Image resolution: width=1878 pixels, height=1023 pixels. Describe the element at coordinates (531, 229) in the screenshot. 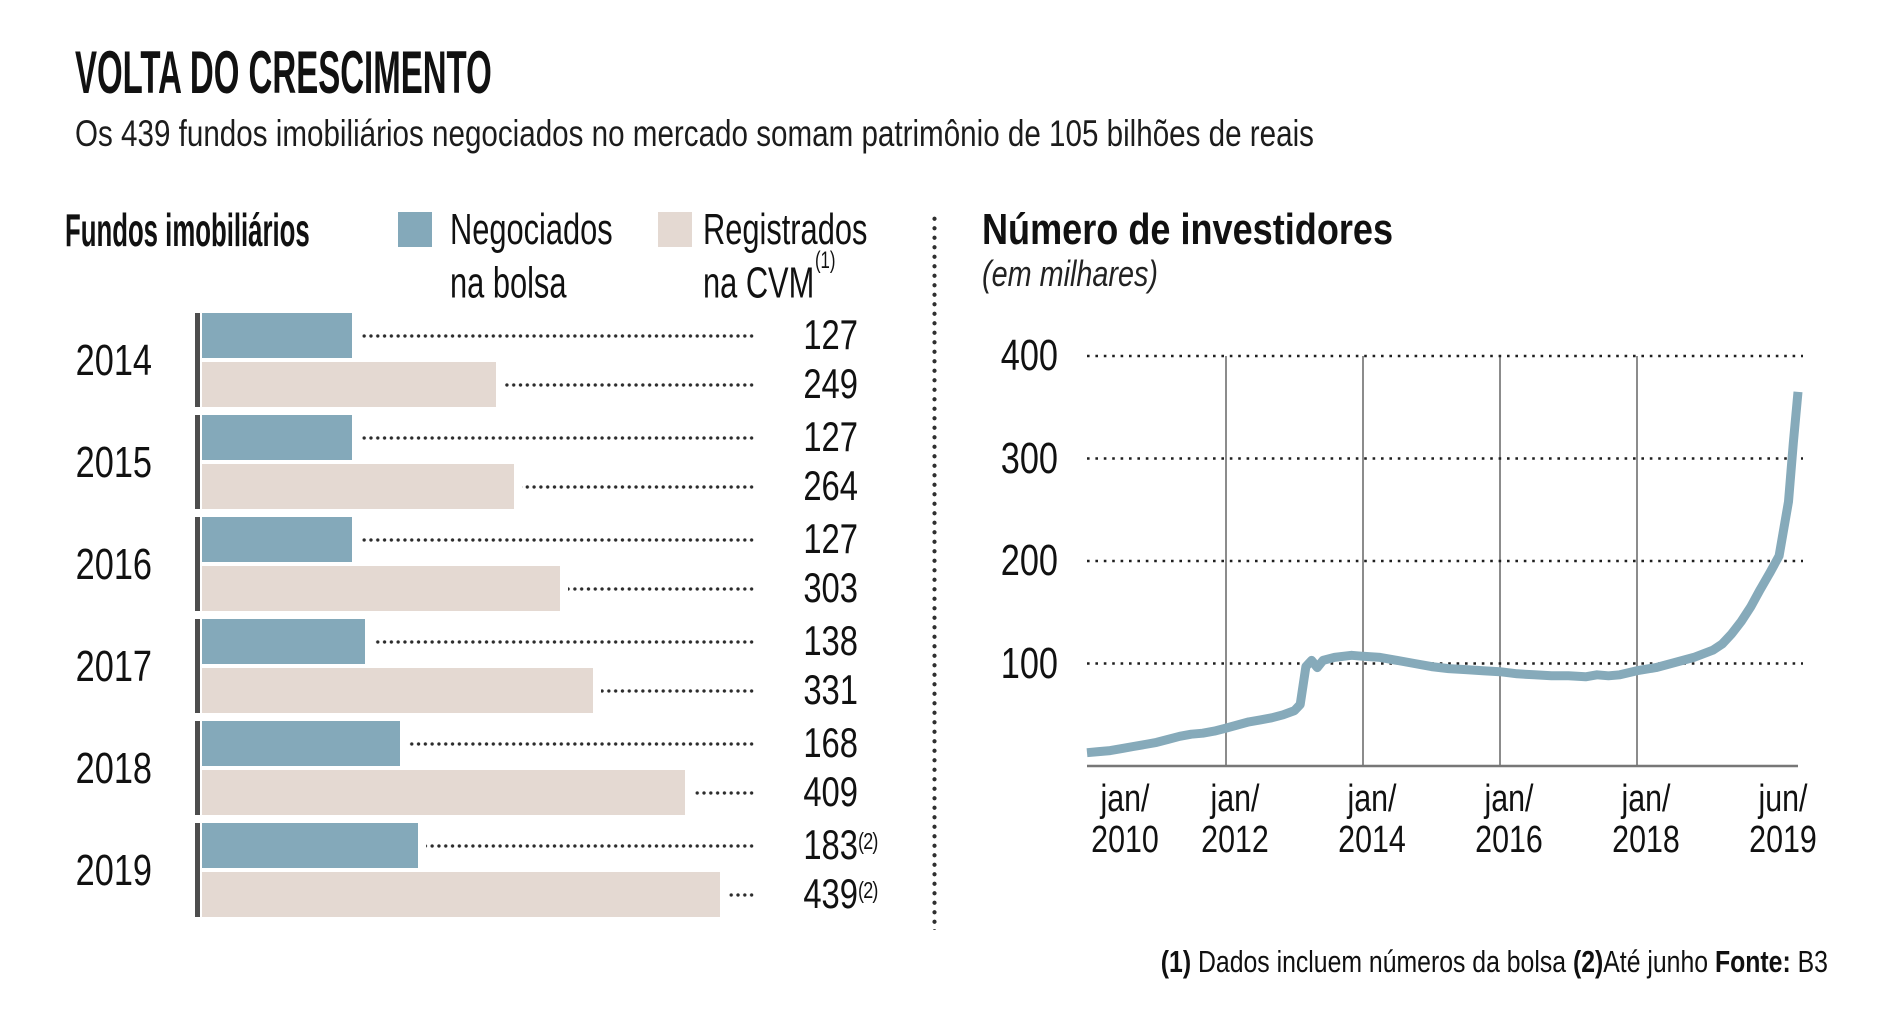

I see `legend-label-line: Negociados` at that location.